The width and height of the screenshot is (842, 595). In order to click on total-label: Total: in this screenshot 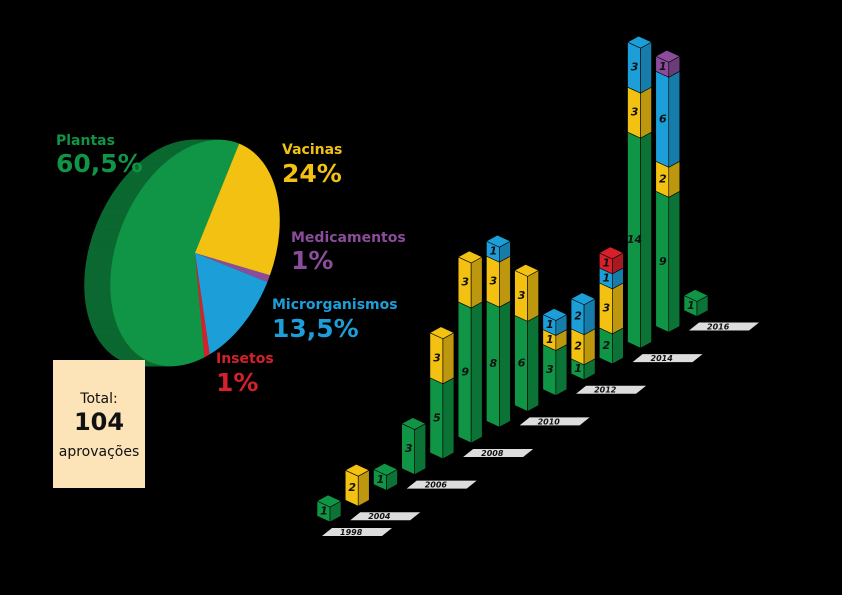, I will do `click(98, 399)`.